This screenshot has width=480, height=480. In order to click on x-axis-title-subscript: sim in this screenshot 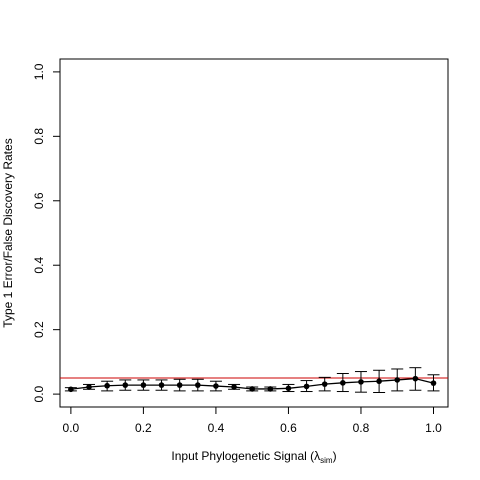, I will do `click(326, 460)`.